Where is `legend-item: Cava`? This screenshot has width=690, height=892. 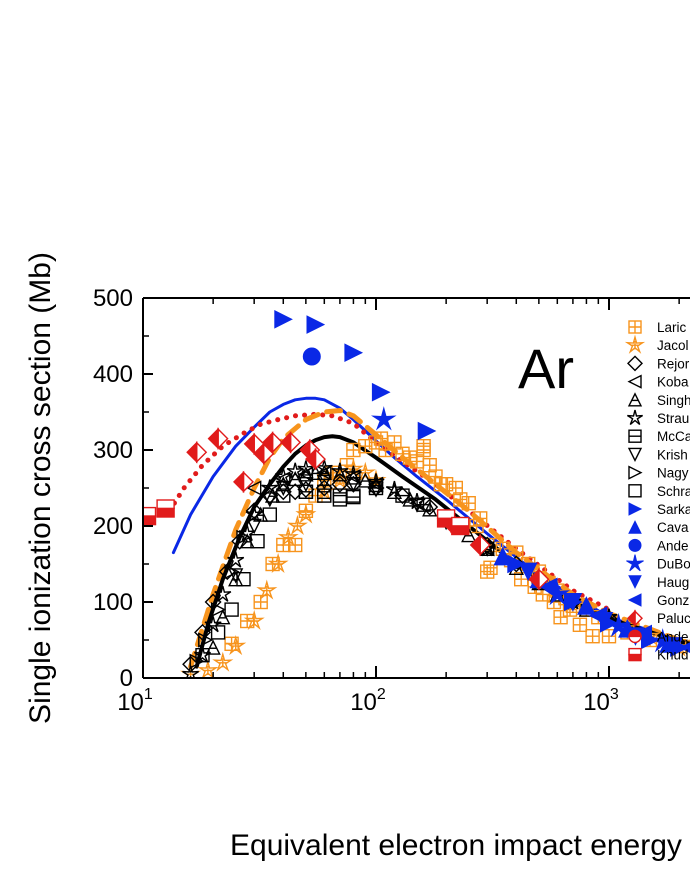
legend-item: Cava is located at coordinates (658, 527).